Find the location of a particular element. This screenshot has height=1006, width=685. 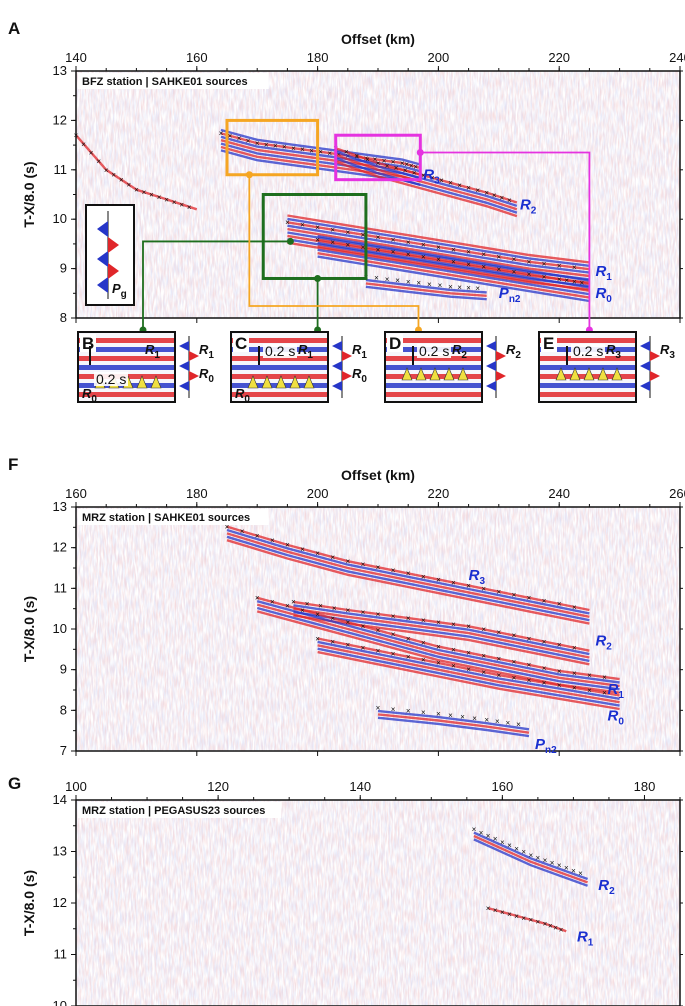

x-tick-label-G: 160 is located at coordinates (503, 786).